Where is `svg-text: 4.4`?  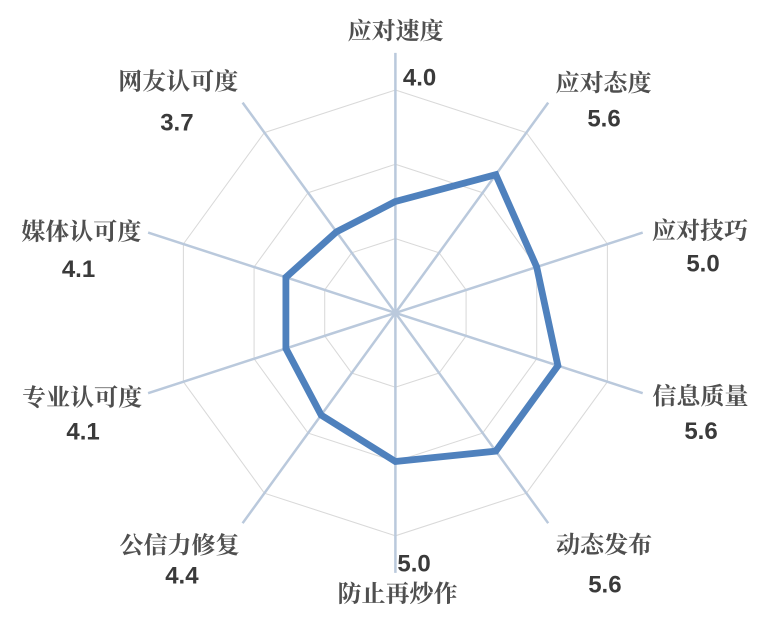
svg-text: 4.4 is located at coordinates (182, 575).